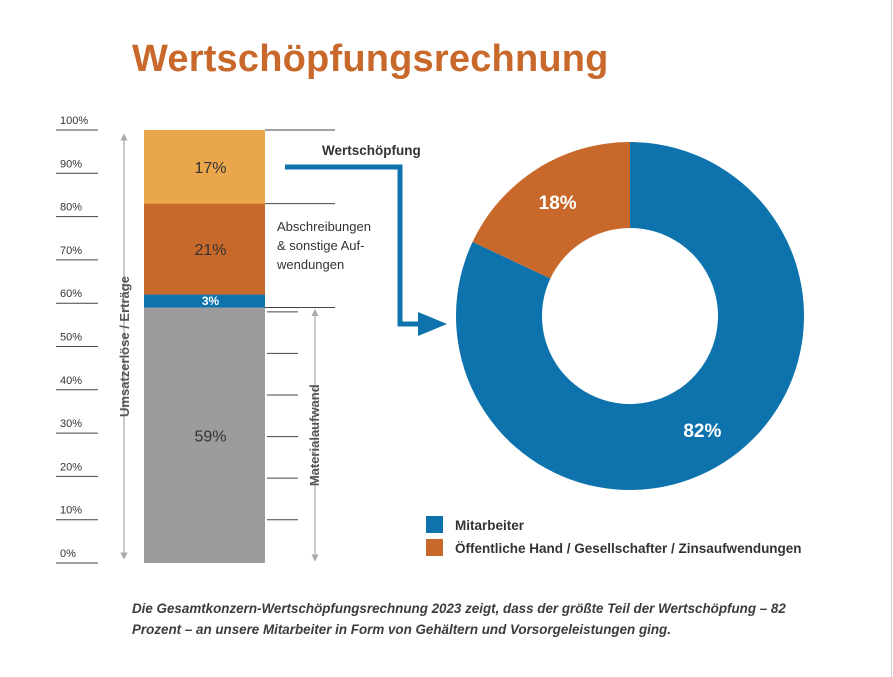 This screenshot has height=677, width=893. I want to click on y-tick-label: 10%, so click(71, 511).